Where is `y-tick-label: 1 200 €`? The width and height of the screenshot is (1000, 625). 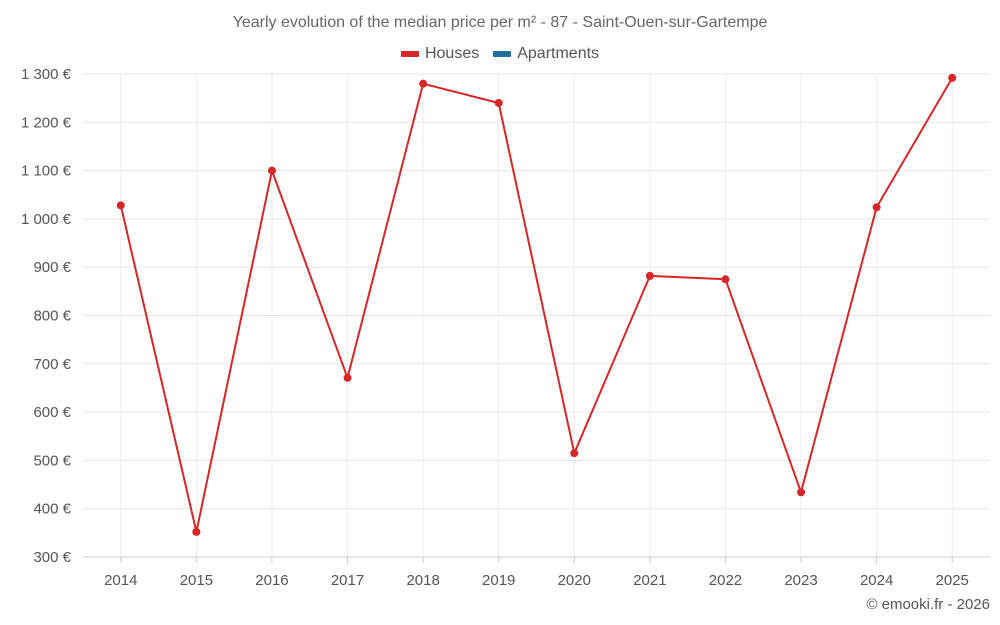 y-tick-label: 1 200 € is located at coordinates (46, 122).